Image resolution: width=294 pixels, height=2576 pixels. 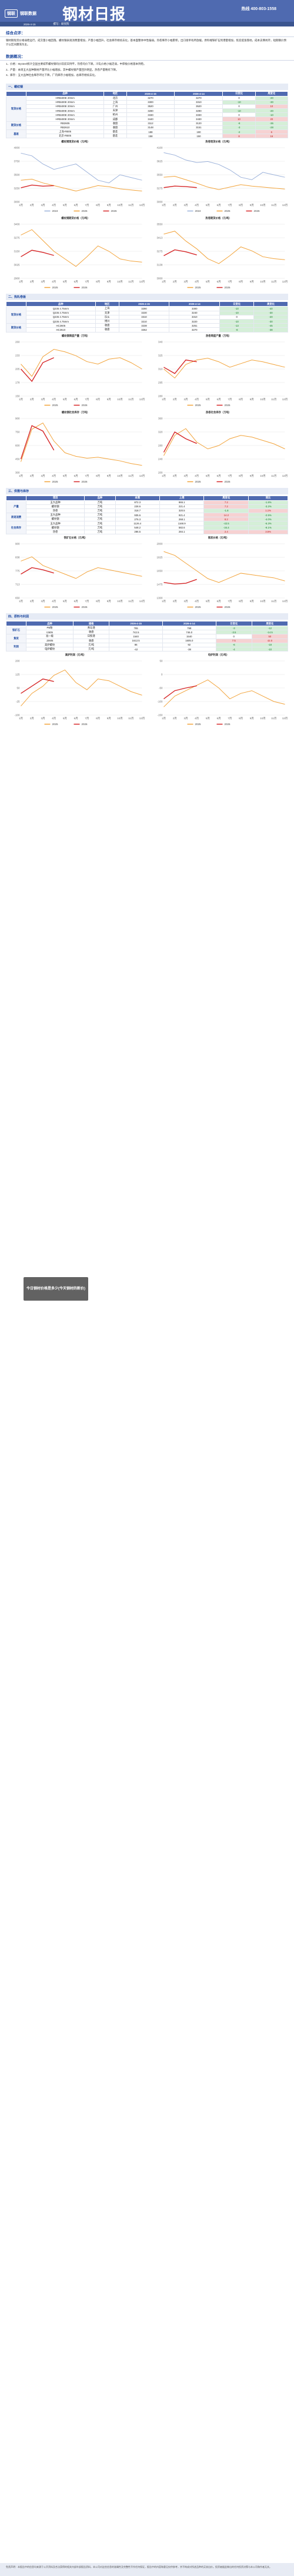 What do you see at coordinates (136, 649) in the screenshot?
I see `table-cell: -42` at bounding box center [136, 649].